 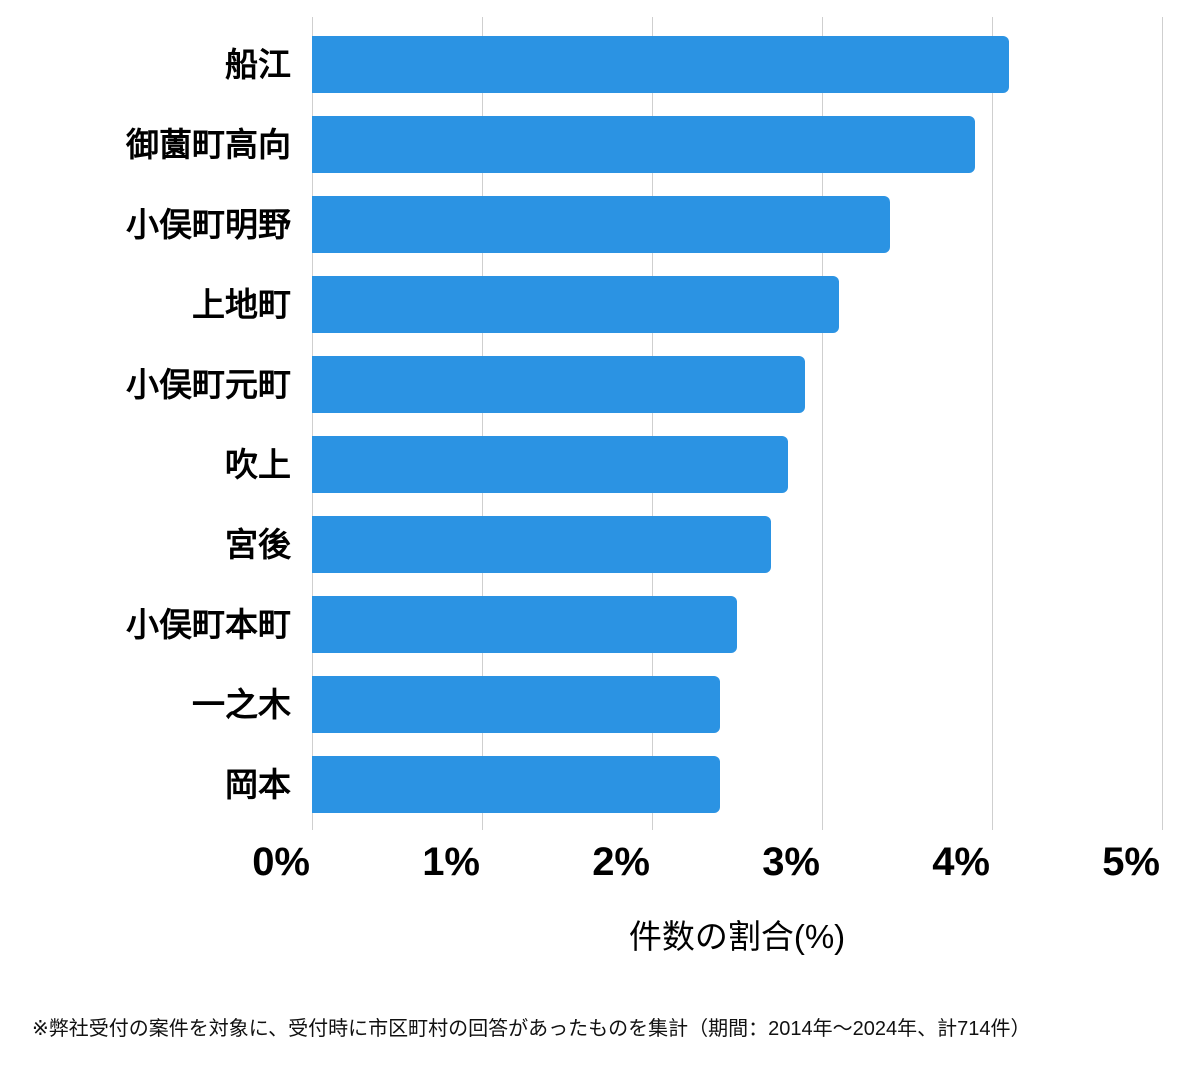 I want to click on category-label: 御薗町高向, so click(x=208, y=144).